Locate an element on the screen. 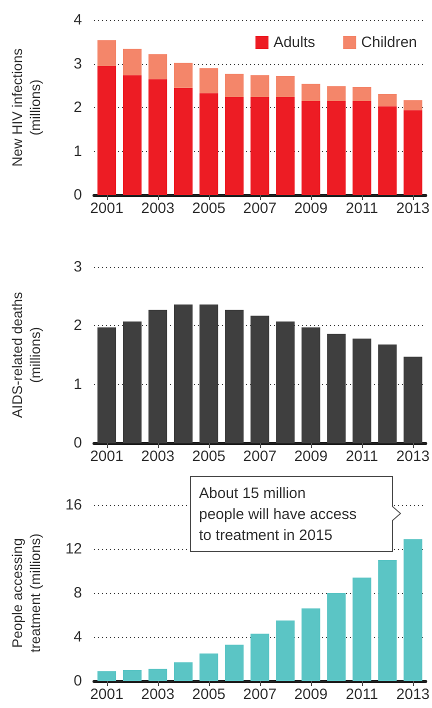 The height and width of the screenshot is (708, 432). y-tick-label: 12 is located at coordinates (73, 549).